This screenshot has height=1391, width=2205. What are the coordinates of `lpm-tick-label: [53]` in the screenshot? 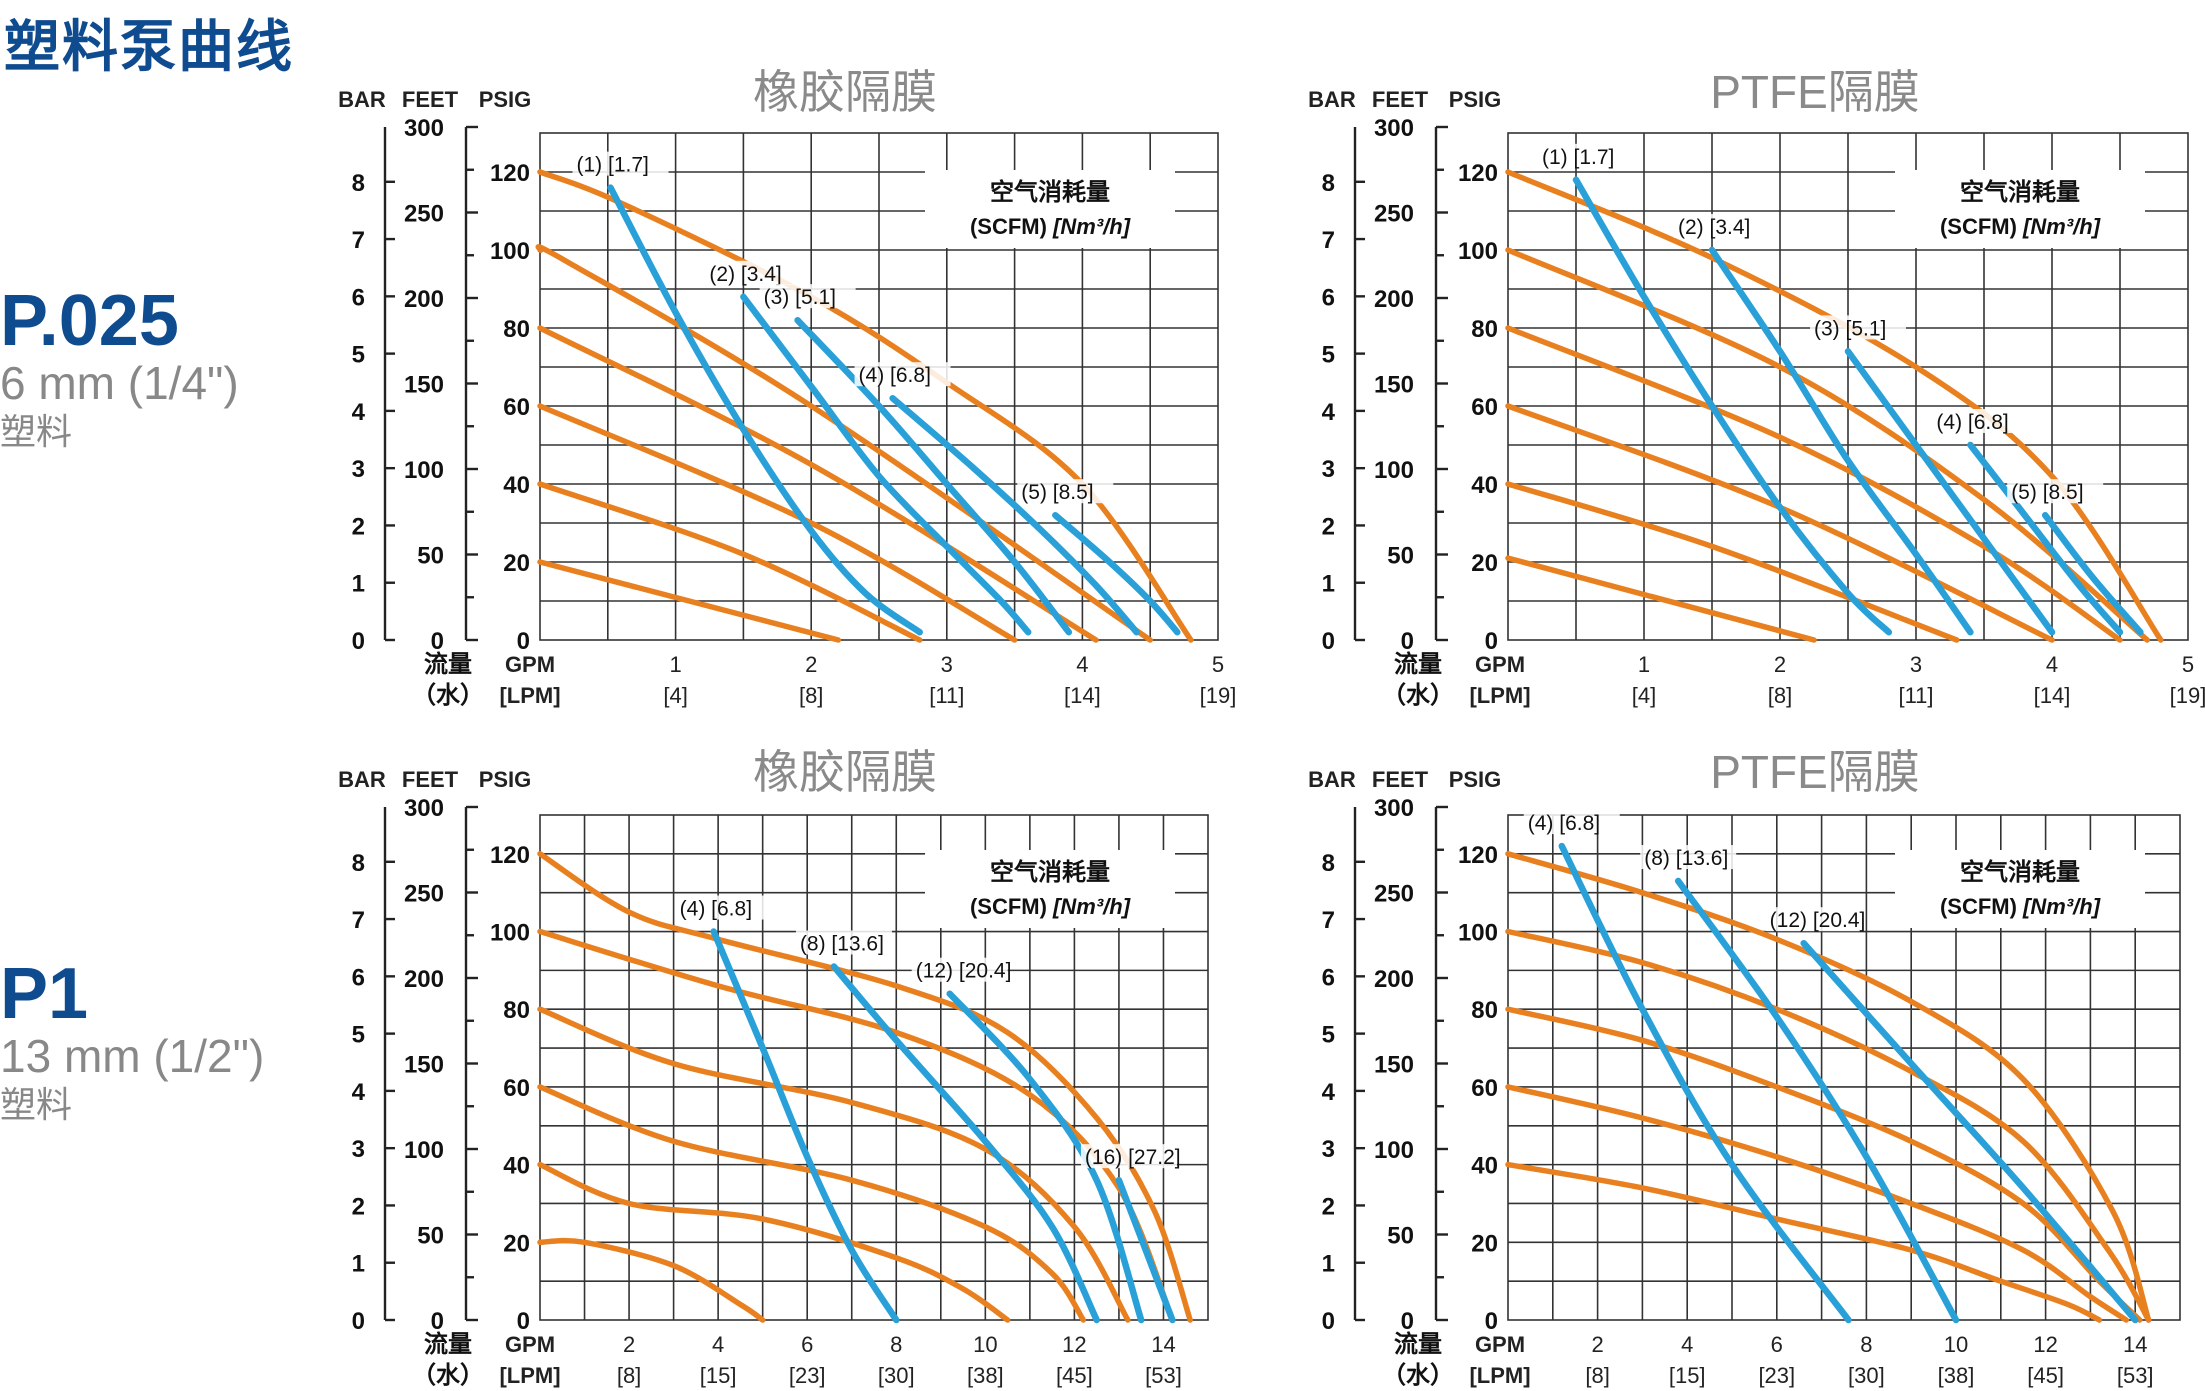 It's located at (2135, 1375).